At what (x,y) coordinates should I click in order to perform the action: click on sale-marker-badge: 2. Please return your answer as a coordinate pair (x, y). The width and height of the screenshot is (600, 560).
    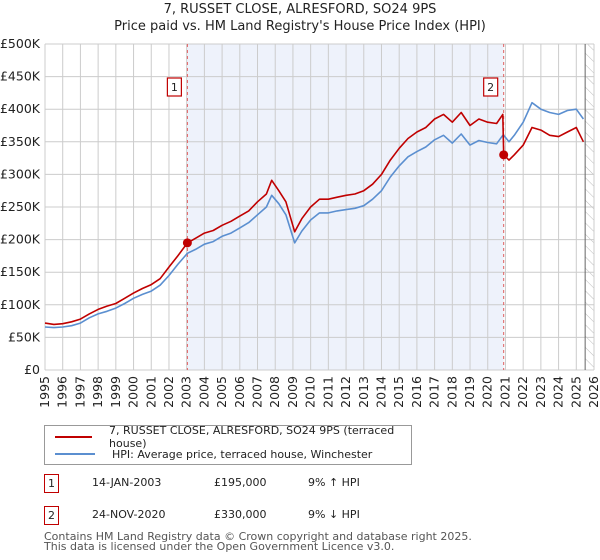
    Looking at the image, I should click on (51, 515).